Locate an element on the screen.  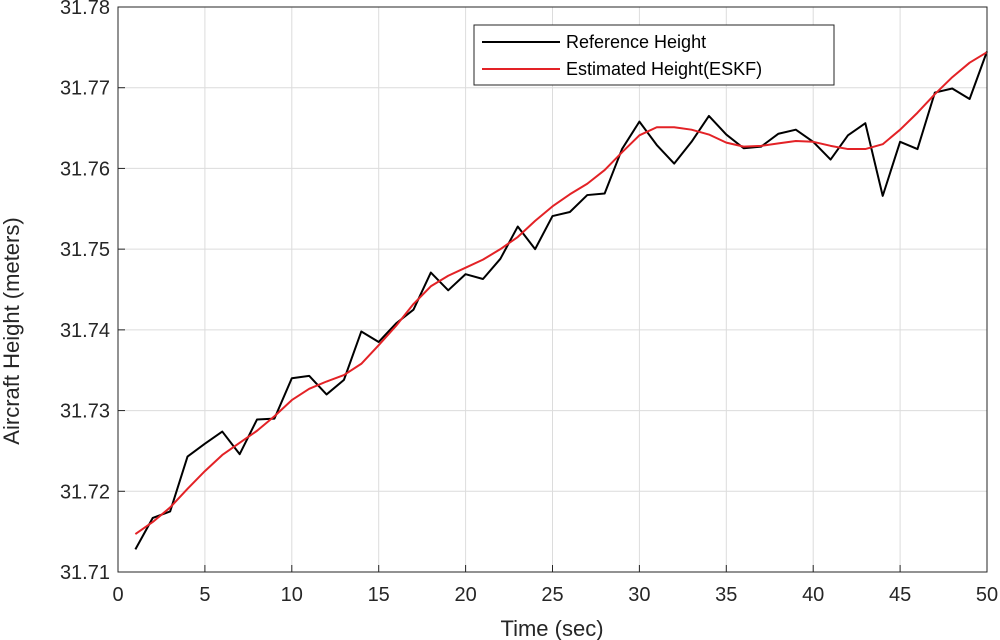
legend-label-estimated-height: Estimated Height(ESKF) is located at coordinates (664, 69).